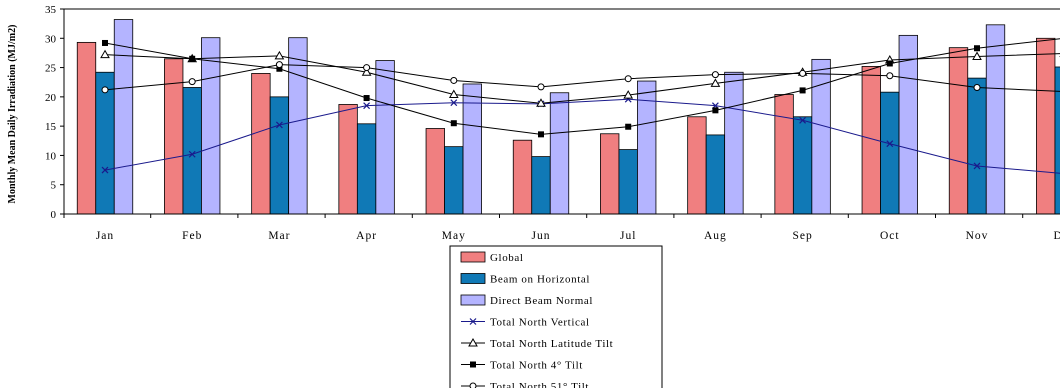 The width and height of the screenshot is (1060, 388). I want to click on x-tick-label: Nov, so click(977, 236).